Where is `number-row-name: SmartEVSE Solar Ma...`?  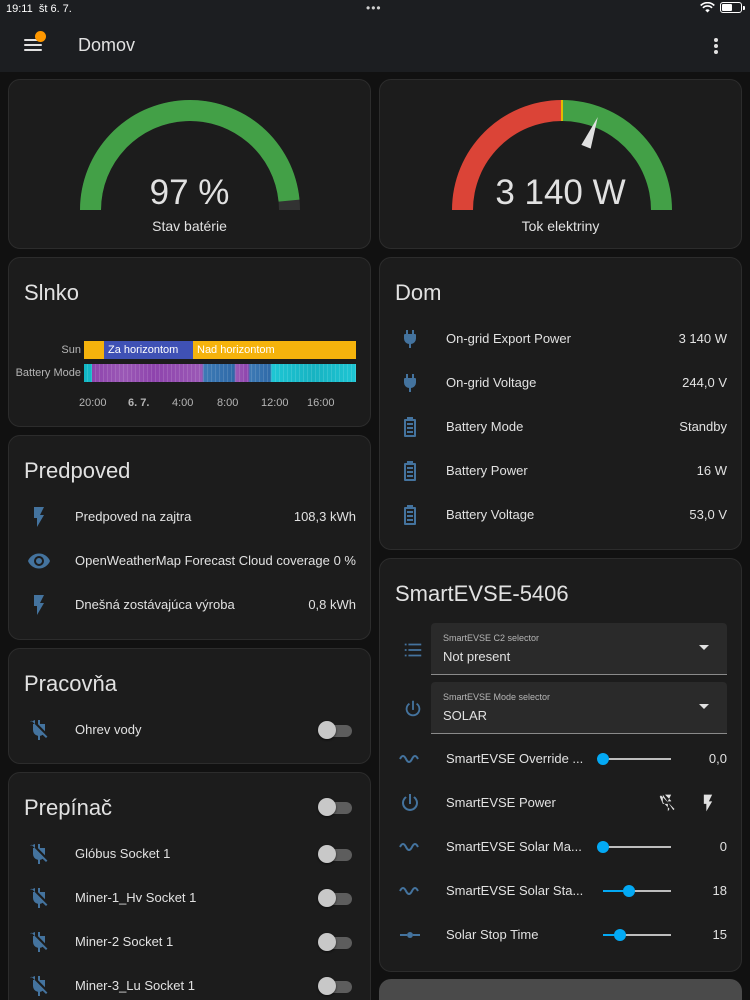
number-row-name: SmartEVSE Solar Ma... is located at coordinates (514, 846).